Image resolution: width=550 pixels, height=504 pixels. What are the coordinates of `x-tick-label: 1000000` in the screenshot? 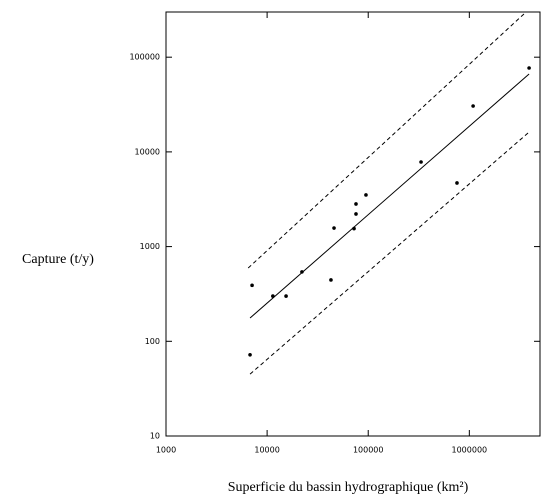 It's located at (470, 450).